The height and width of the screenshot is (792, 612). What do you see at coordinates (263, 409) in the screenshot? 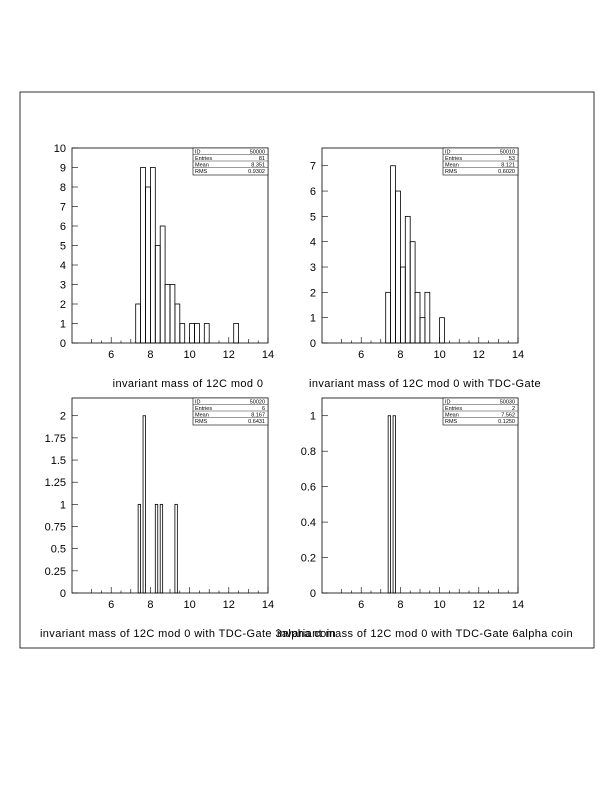
I see `stats-value: 6` at bounding box center [263, 409].